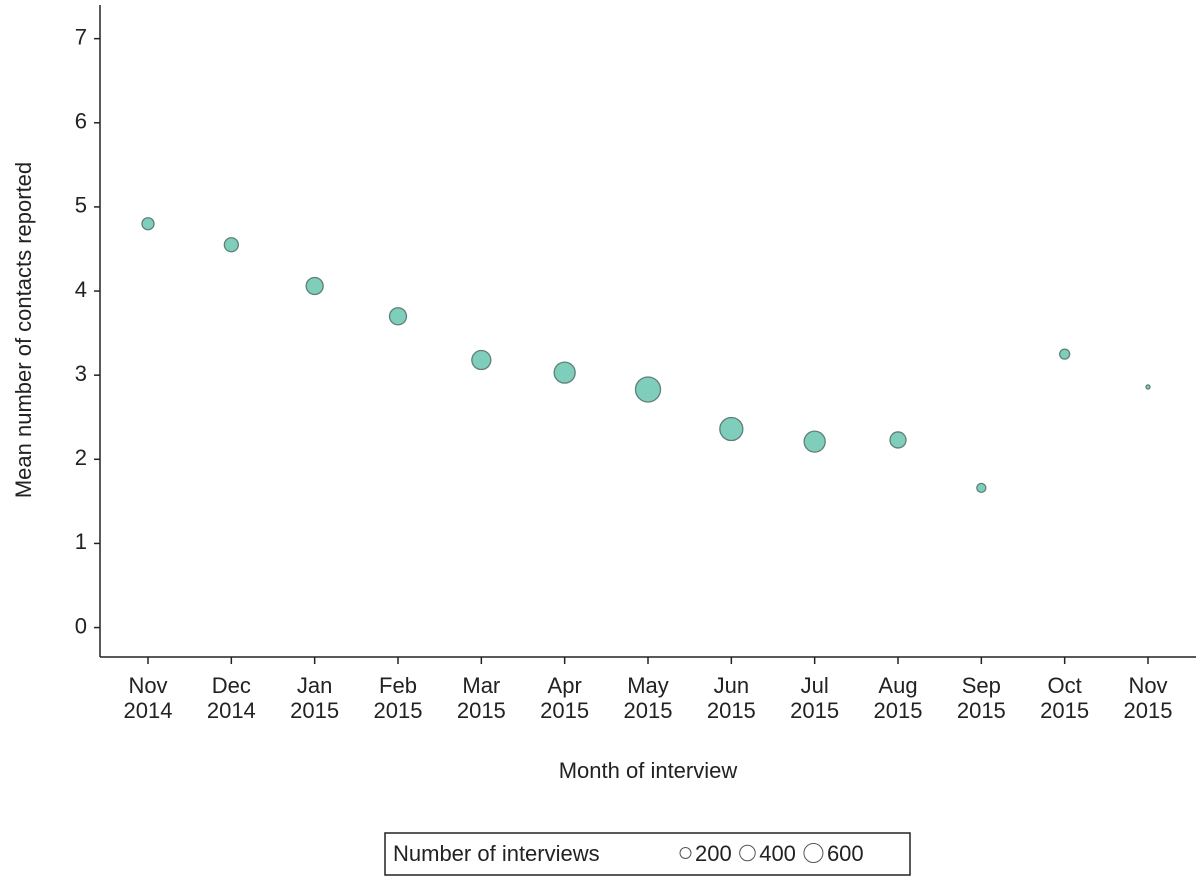  What do you see at coordinates (777, 853) in the screenshot?
I see `legend-label: 400` at bounding box center [777, 853].